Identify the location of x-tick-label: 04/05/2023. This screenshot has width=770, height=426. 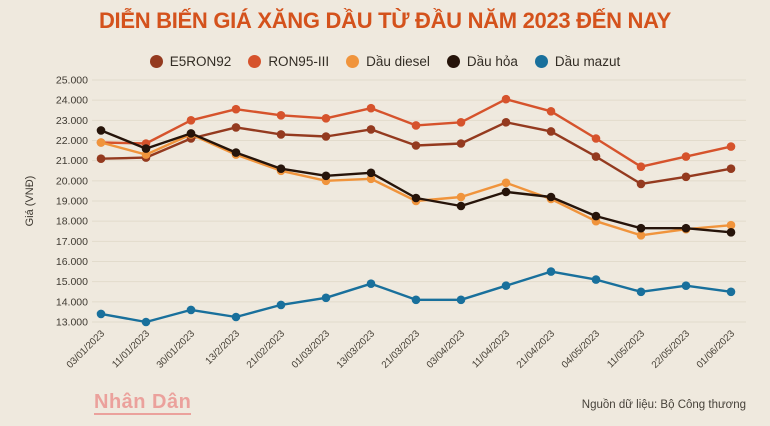
(581, 349).